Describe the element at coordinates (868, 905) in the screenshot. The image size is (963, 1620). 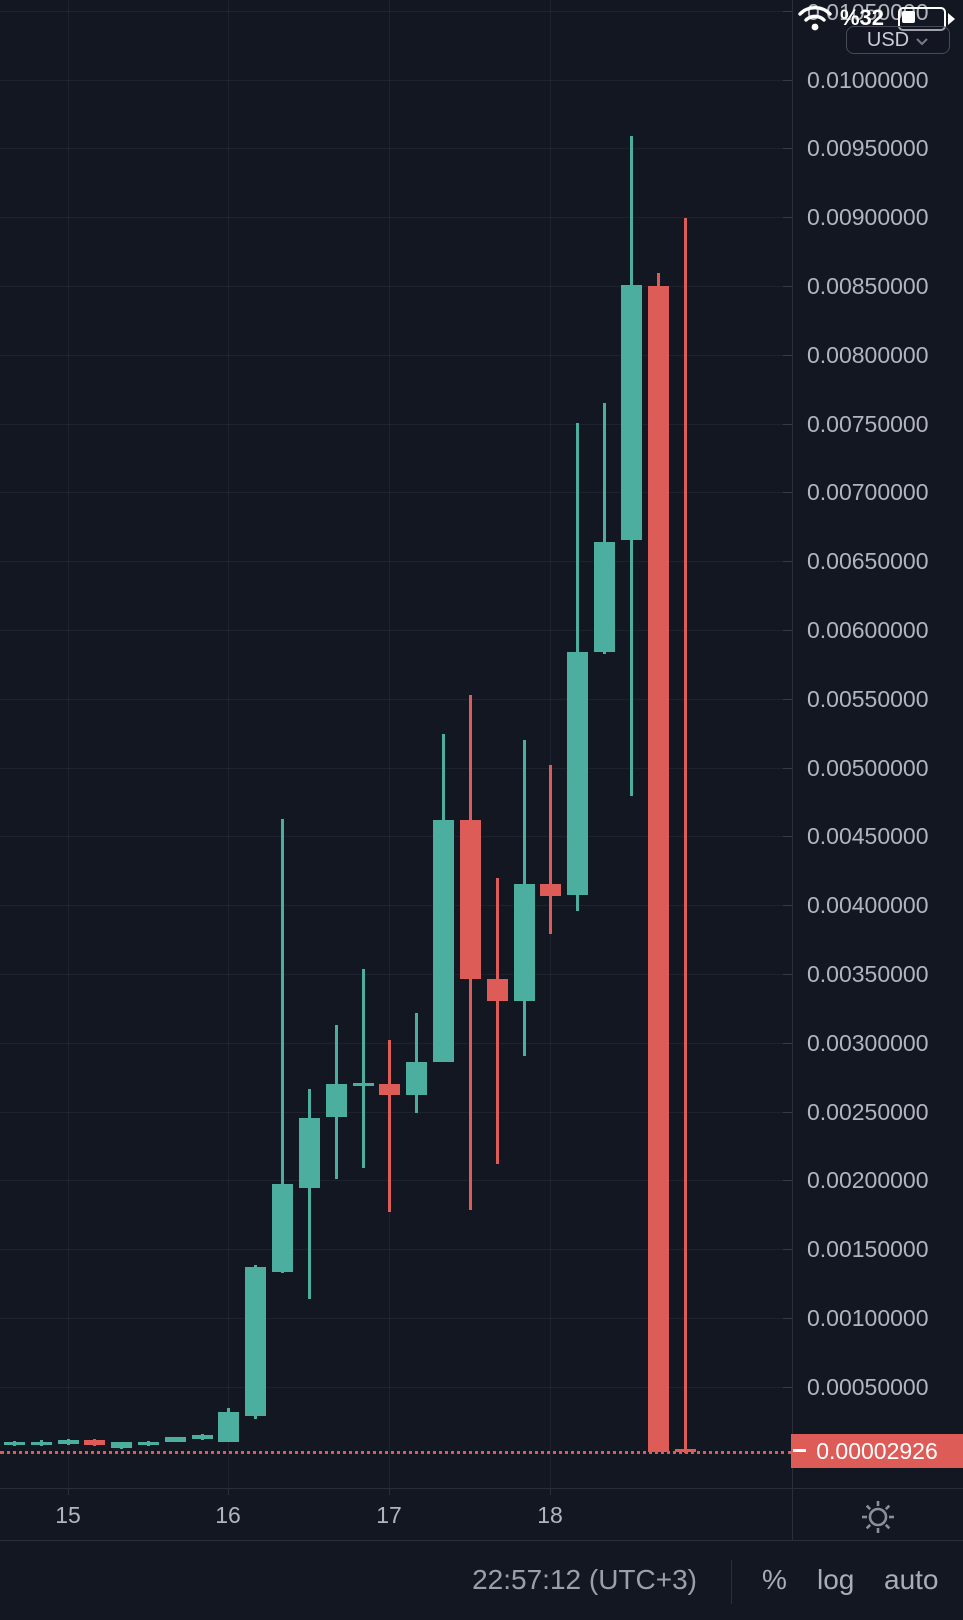
I see `price-tick-label: 0.00400000` at that location.